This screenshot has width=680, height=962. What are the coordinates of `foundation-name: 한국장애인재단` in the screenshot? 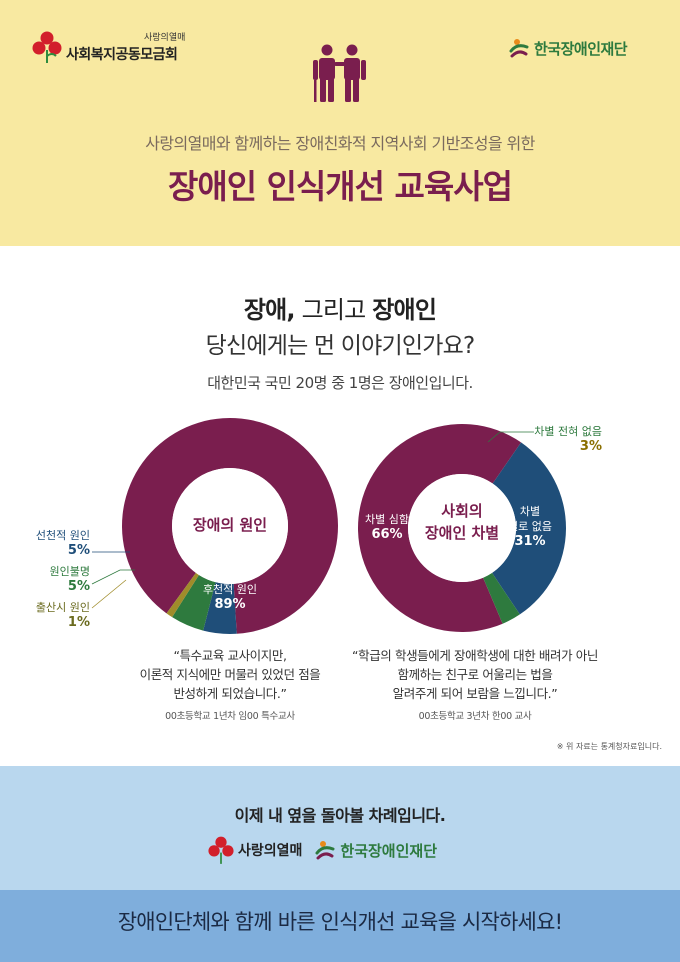 It's located at (581, 48).